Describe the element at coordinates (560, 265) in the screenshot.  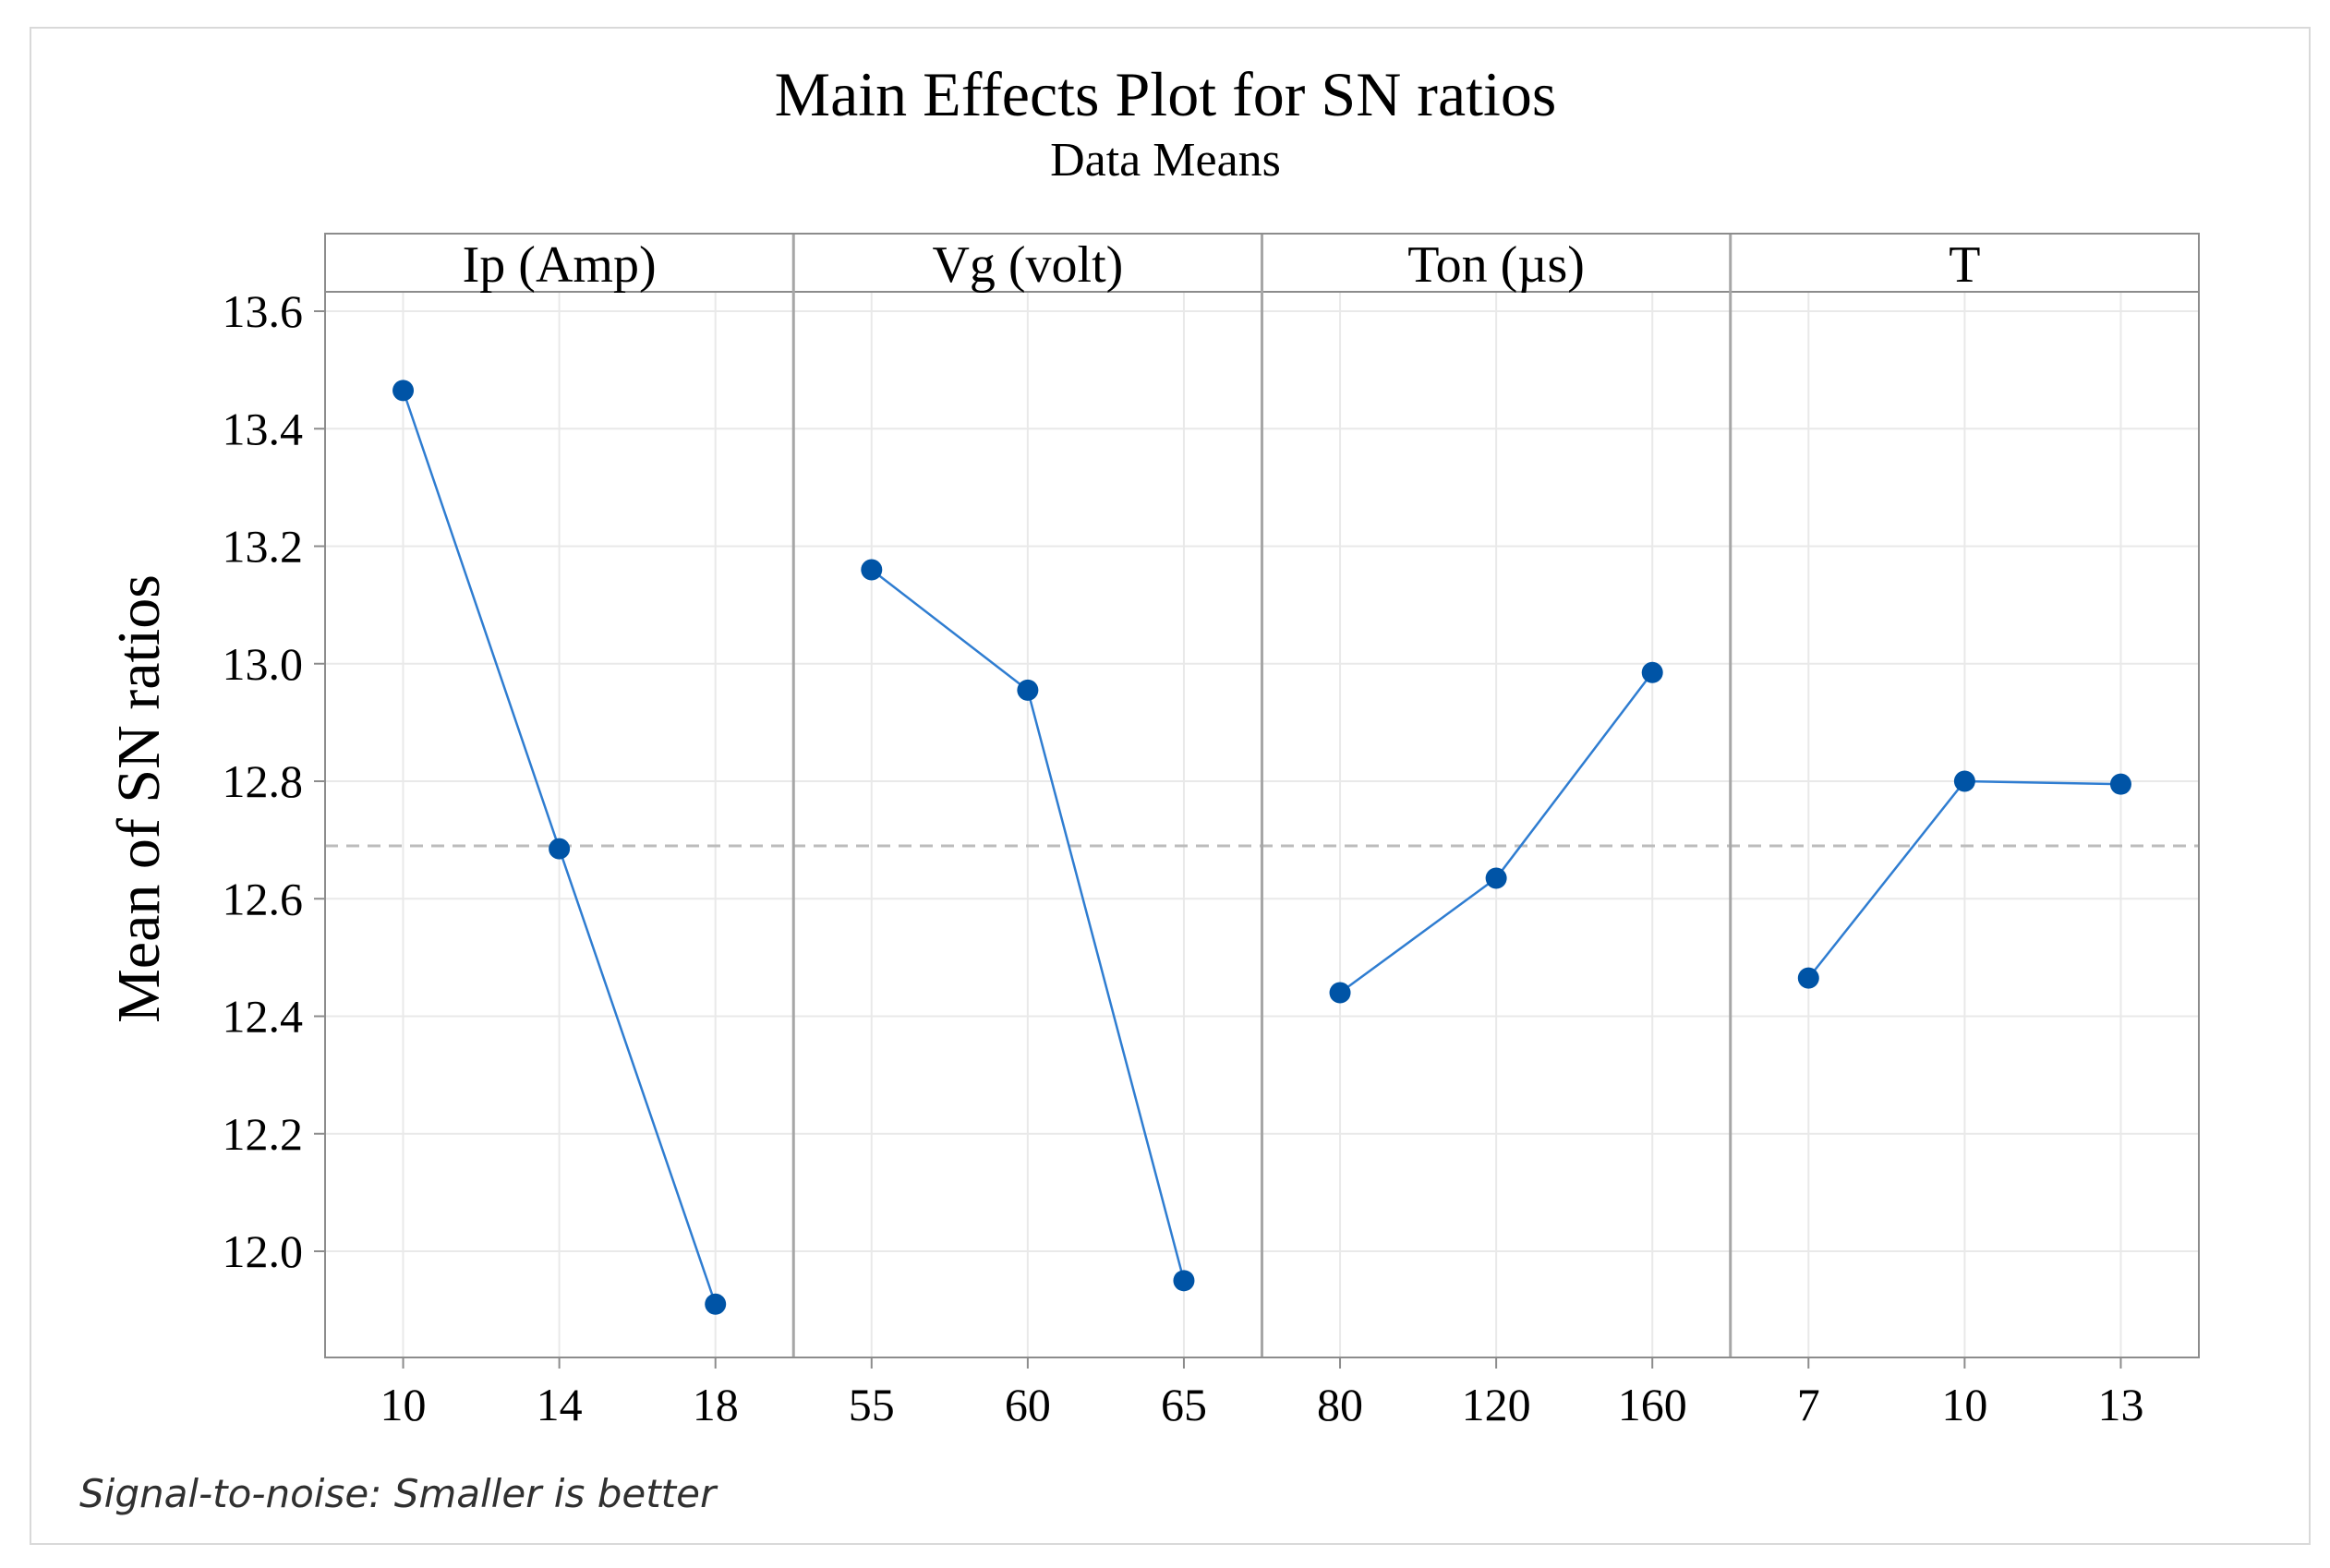
I see `panel-header-label: Ip (Amp)` at that location.